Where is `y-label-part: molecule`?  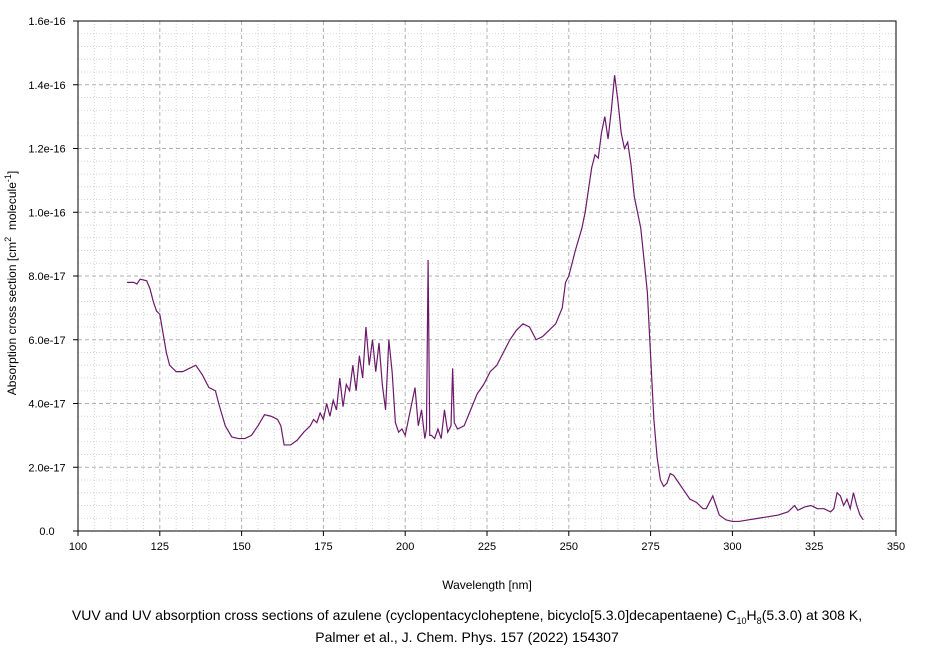
y-label-part: molecule is located at coordinates (12, 209).